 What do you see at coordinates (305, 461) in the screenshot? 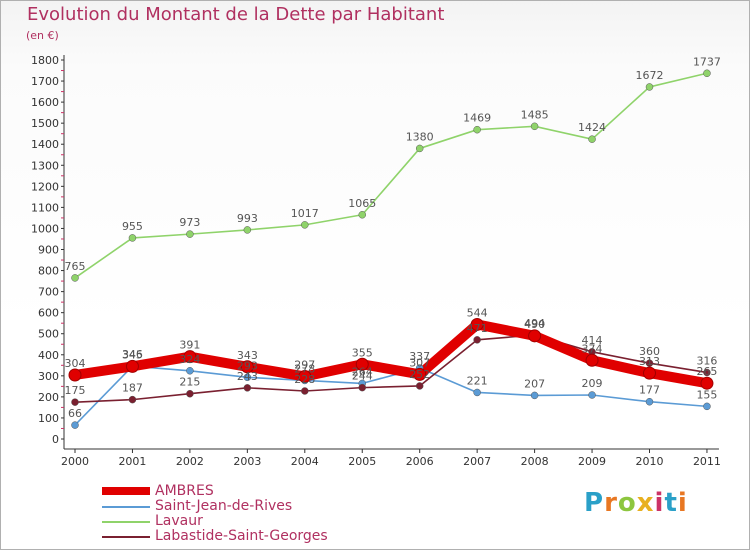
I see `x-tick-label: 2004` at bounding box center [305, 461].